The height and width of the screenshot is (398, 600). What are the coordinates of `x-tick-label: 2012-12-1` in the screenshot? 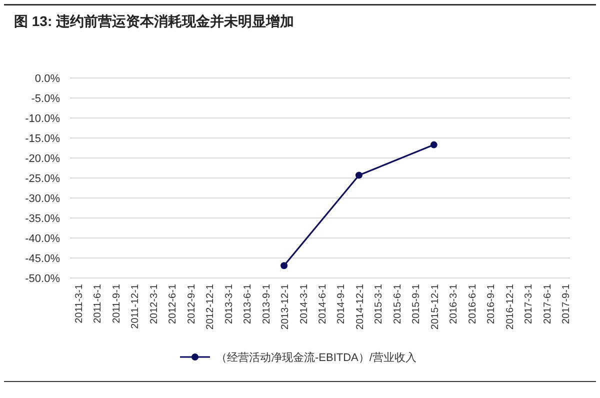 It's located at (210, 307).